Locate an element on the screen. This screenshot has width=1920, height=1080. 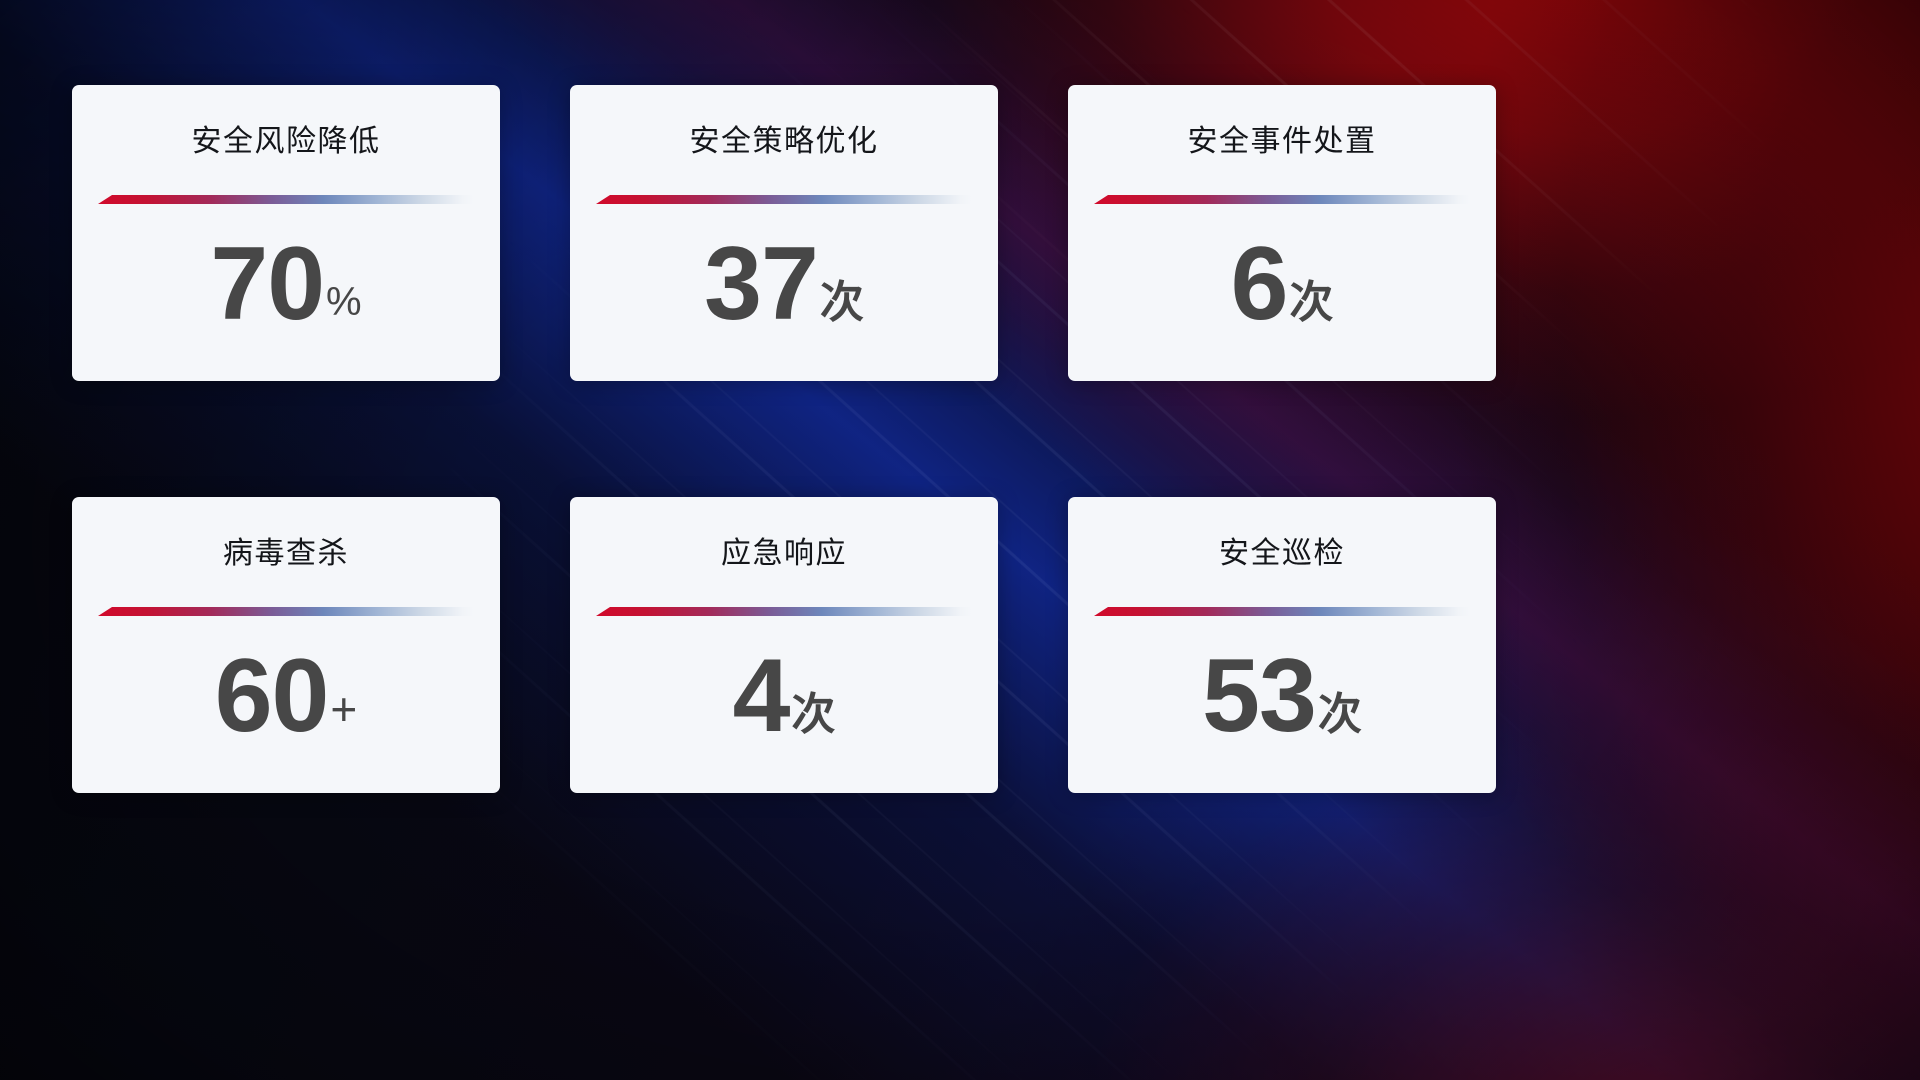
stat-card-title: 安全策略优化 is located at coordinates (784, 141).